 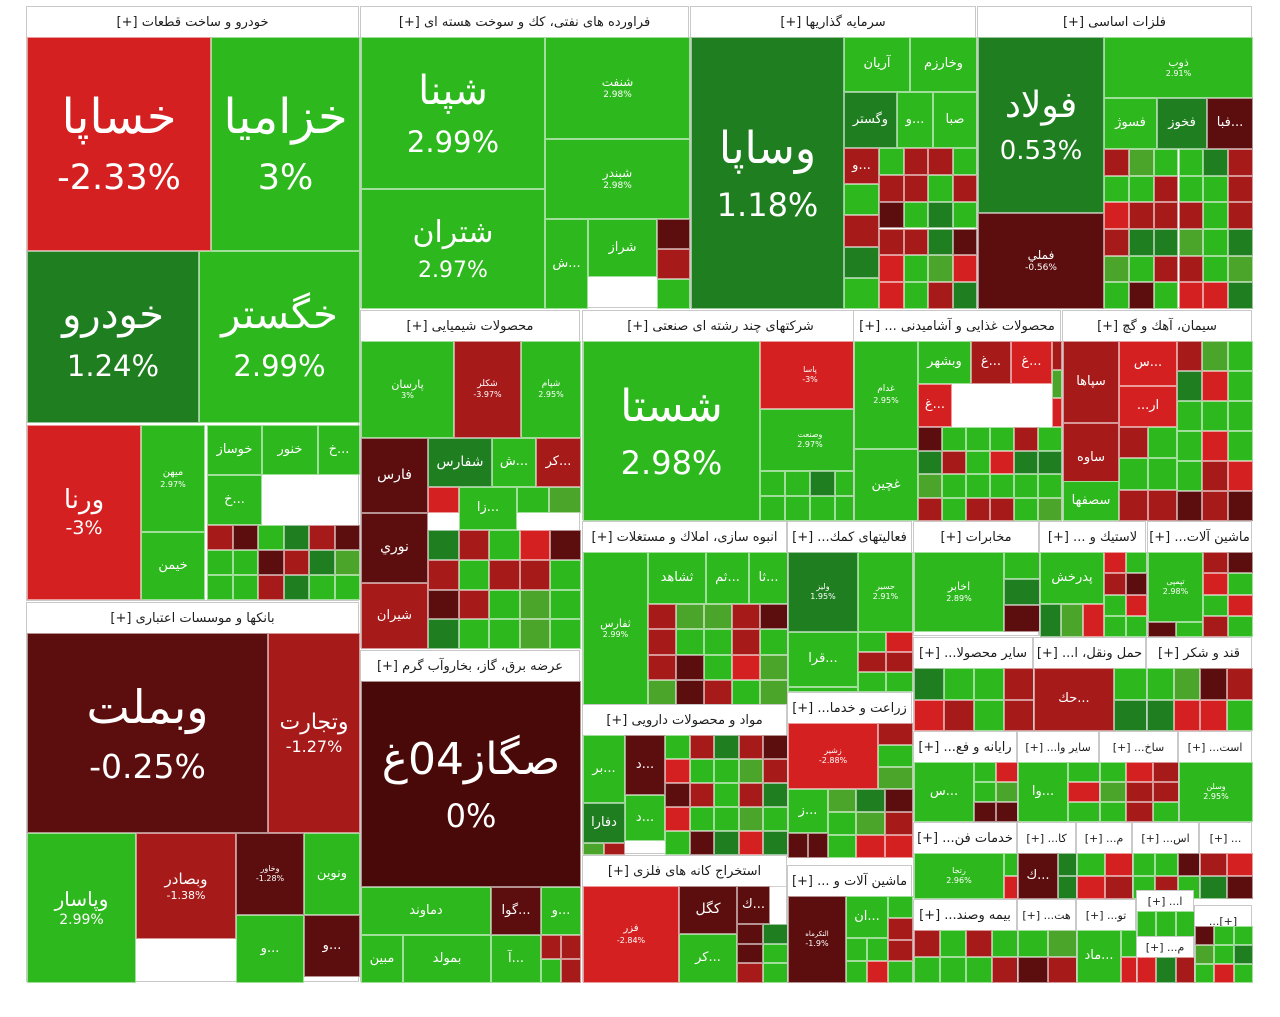 I want to click on sector-header: لاستیك و ... [+], so click(x=1092, y=537).